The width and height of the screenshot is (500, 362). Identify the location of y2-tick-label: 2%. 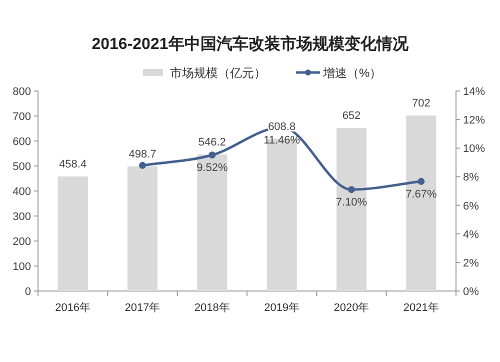
(471, 263).